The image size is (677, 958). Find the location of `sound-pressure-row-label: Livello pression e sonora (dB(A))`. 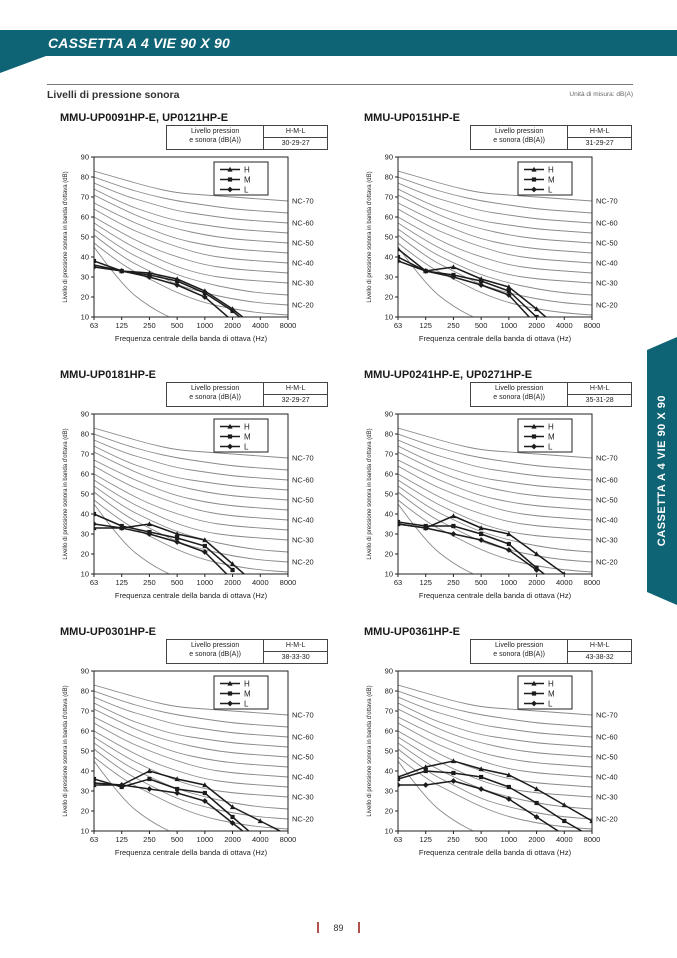

sound-pressure-row-label: Livello pression e sonora (dB(A)) is located at coordinates (520, 651).